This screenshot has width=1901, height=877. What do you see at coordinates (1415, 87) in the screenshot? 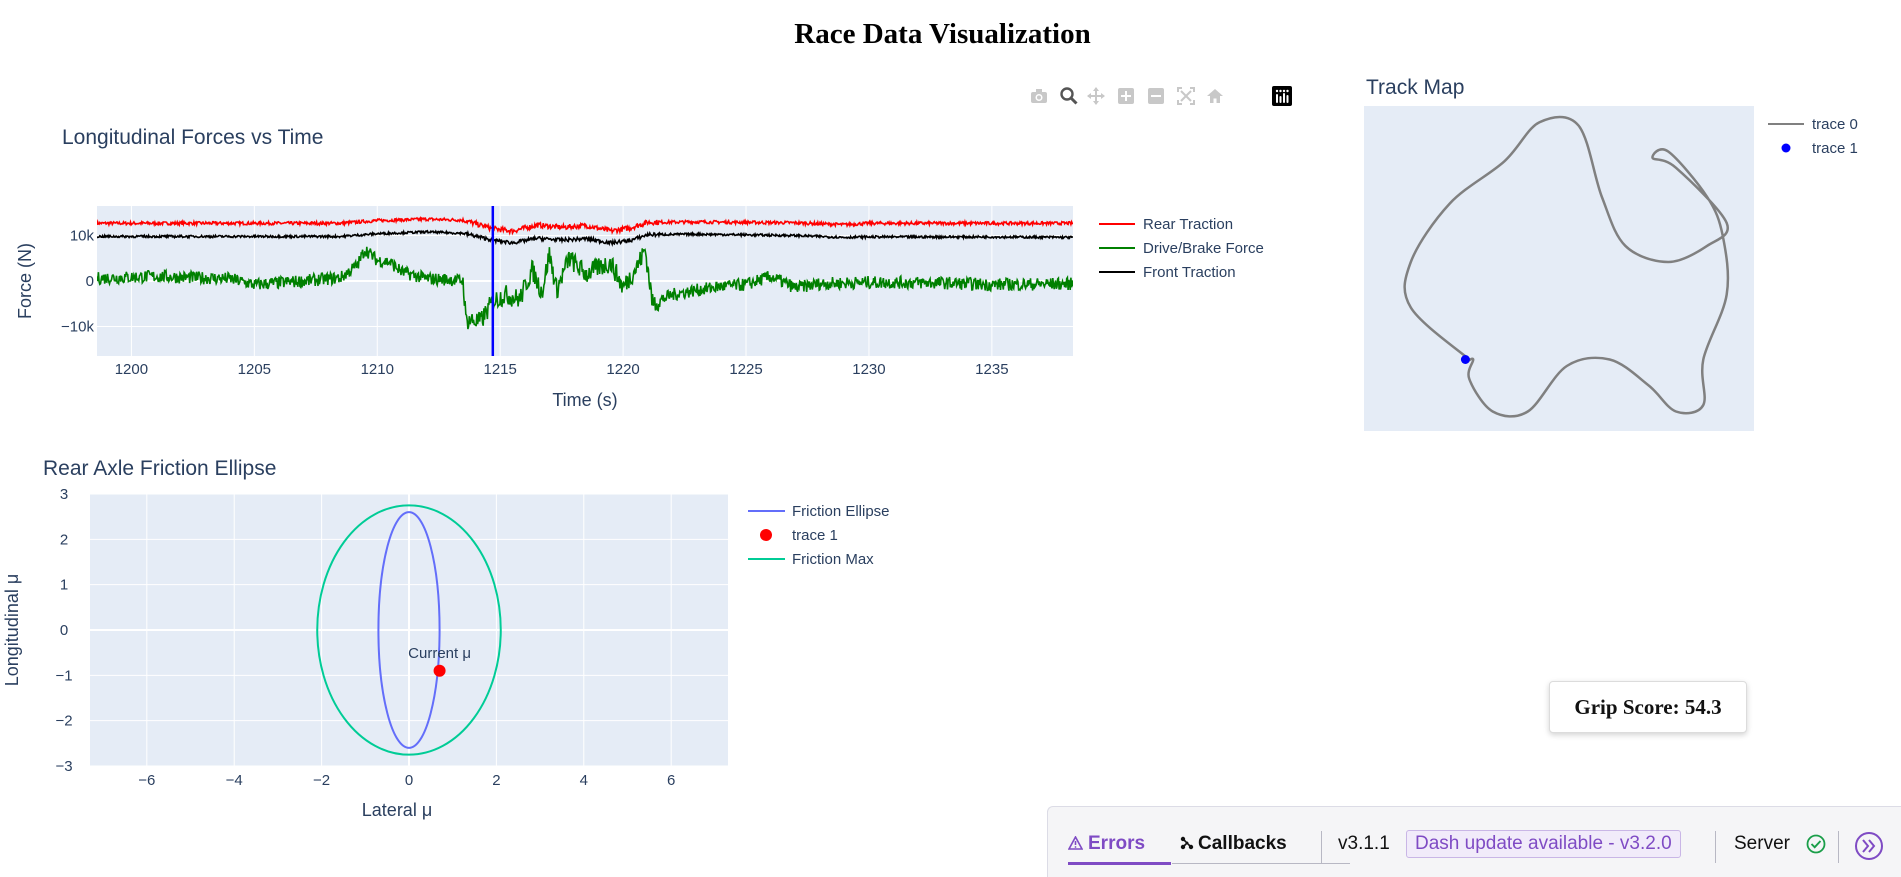
I see `track-map-title: Track Map` at bounding box center [1415, 87].